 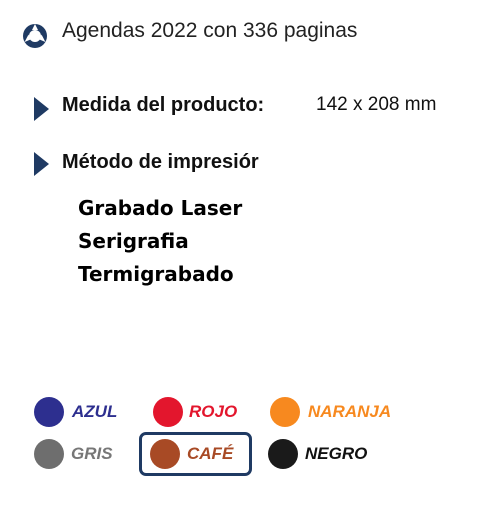 What do you see at coordinates (160, 162) in the screenshot?
I see `spec-label-print-method: Método de impresiór` at bounding box center [160, 162].